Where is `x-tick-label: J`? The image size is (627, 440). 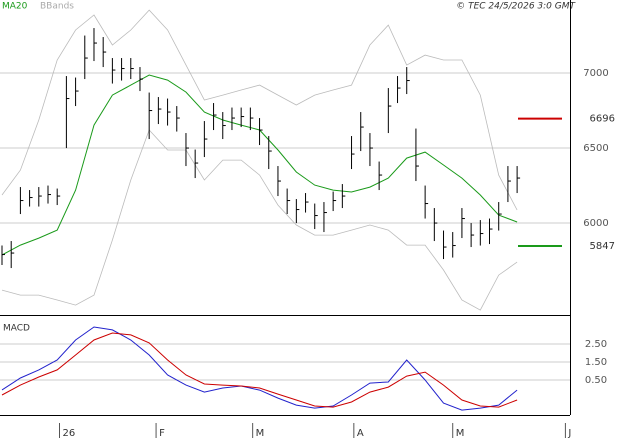
x-tick-label: J is located at coordinates (569, 433).